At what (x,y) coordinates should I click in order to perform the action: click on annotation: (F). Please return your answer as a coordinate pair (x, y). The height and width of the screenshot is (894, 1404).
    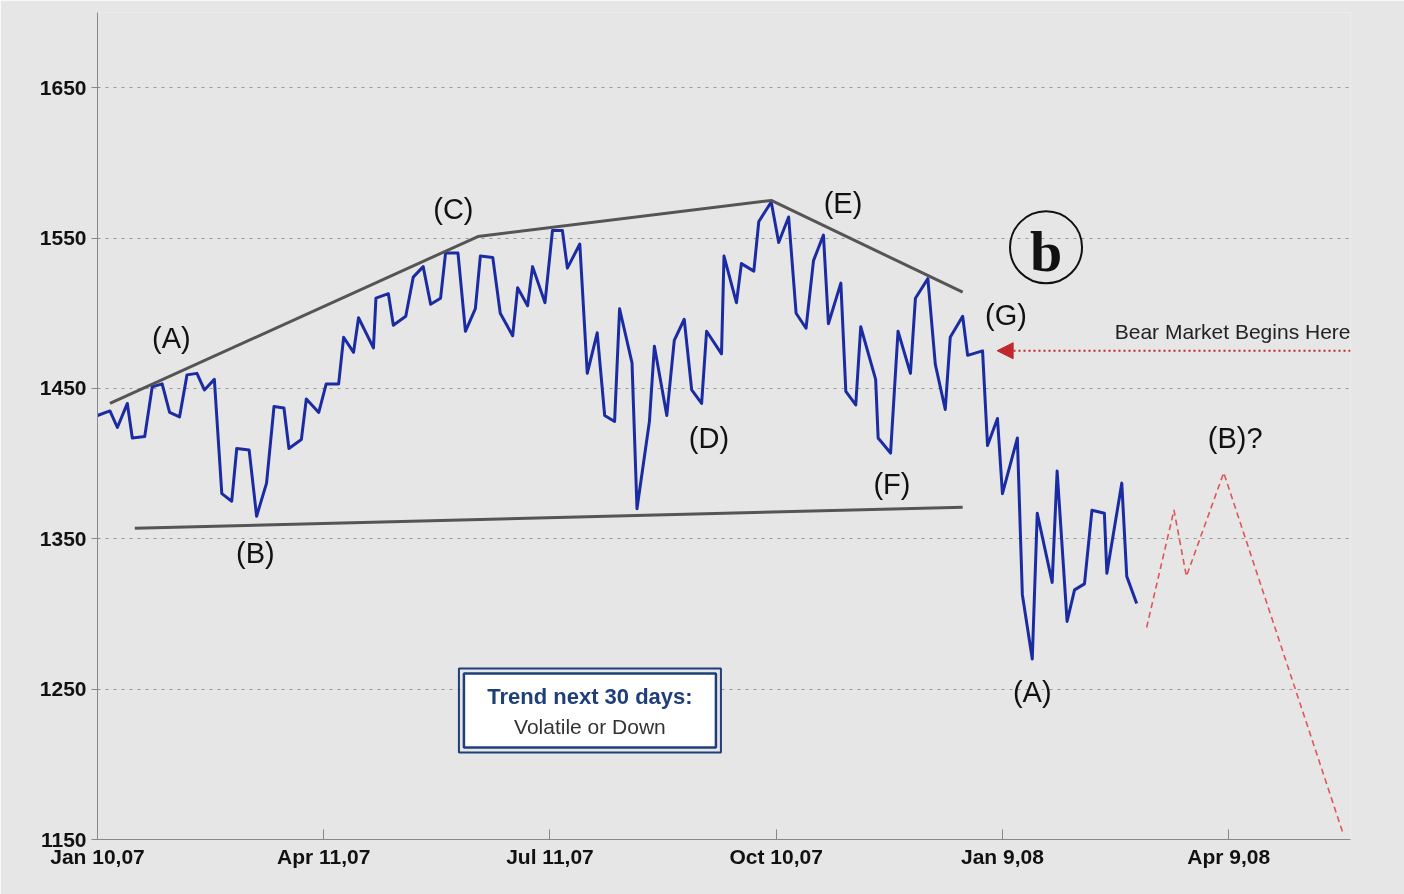
    Looking at the image, I should click on (892, 483).